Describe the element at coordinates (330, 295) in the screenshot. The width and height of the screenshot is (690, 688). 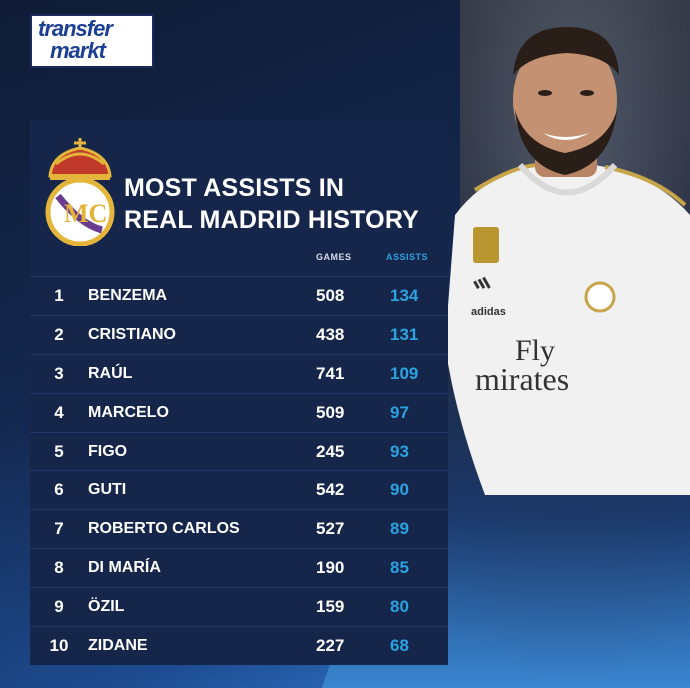
I see `games-cell: 508` at that location.